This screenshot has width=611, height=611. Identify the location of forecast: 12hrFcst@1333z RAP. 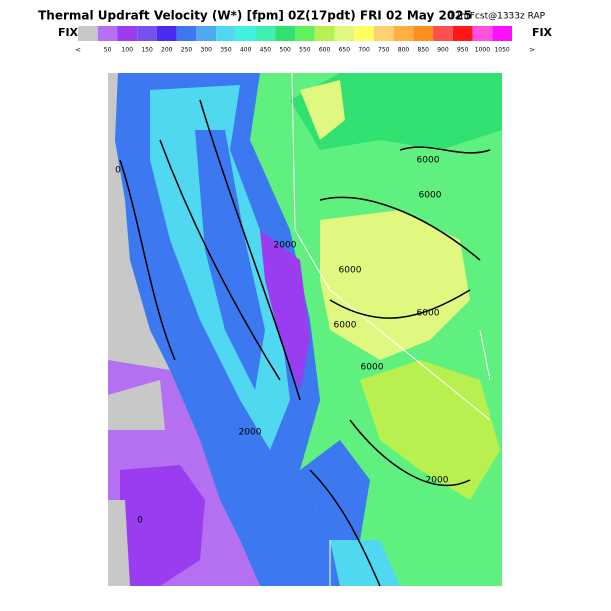
(497, 17).